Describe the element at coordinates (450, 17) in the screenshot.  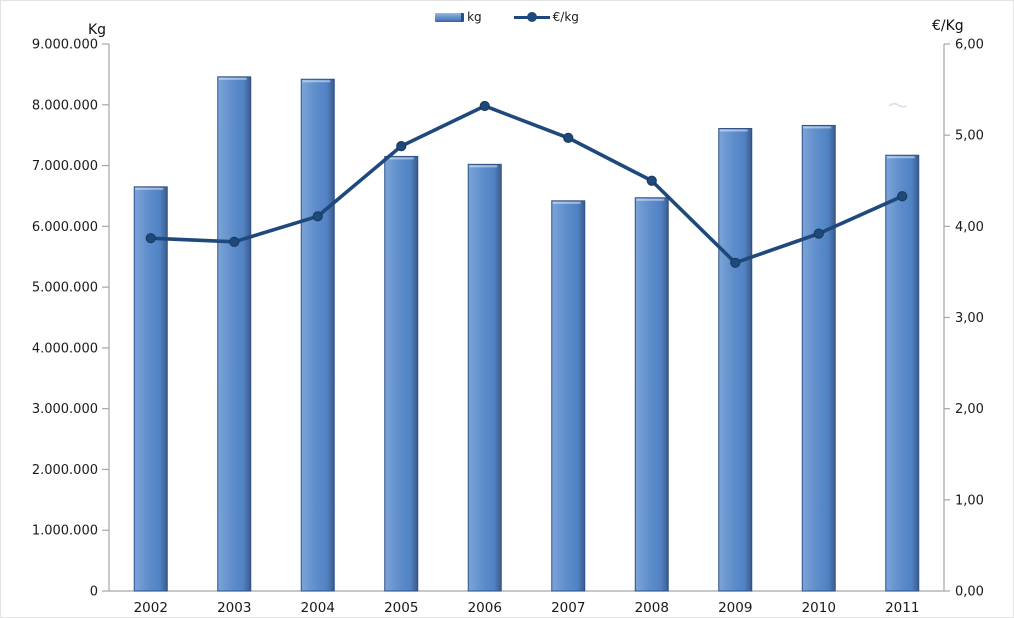
I see `kg-bar-swatch-icon` at that location.